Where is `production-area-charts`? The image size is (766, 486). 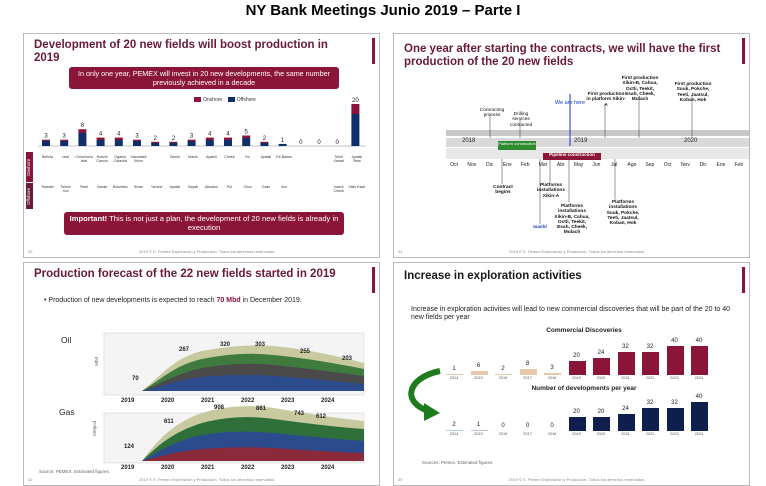
production-area-charts is located at coordinates (234, 398).